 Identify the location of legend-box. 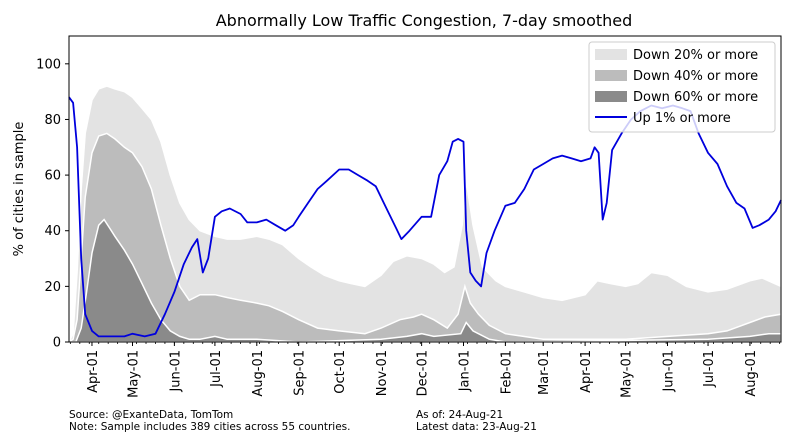
(682, 87).